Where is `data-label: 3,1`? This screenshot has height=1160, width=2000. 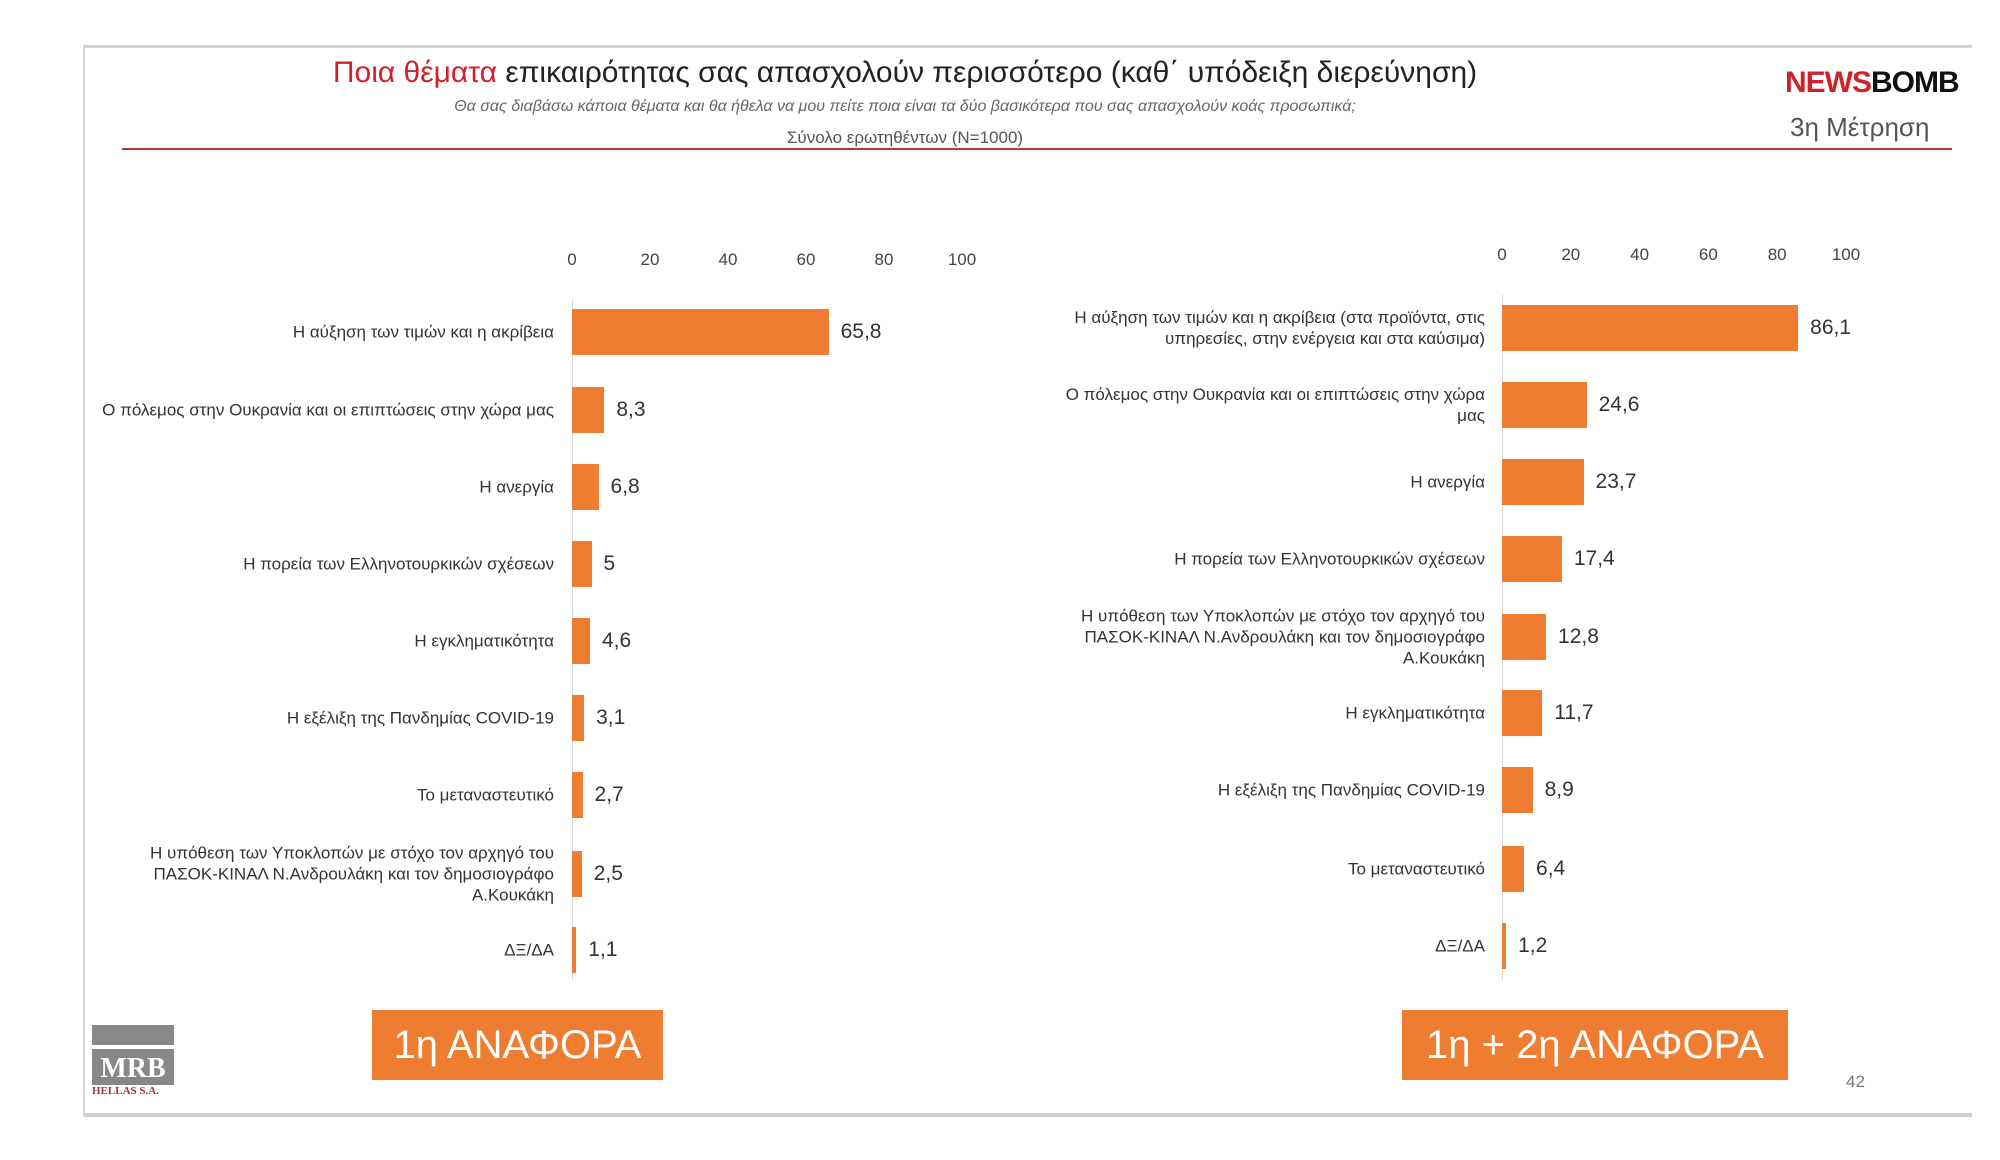 data-label: 3,1 is located at coordinates (611, 717).